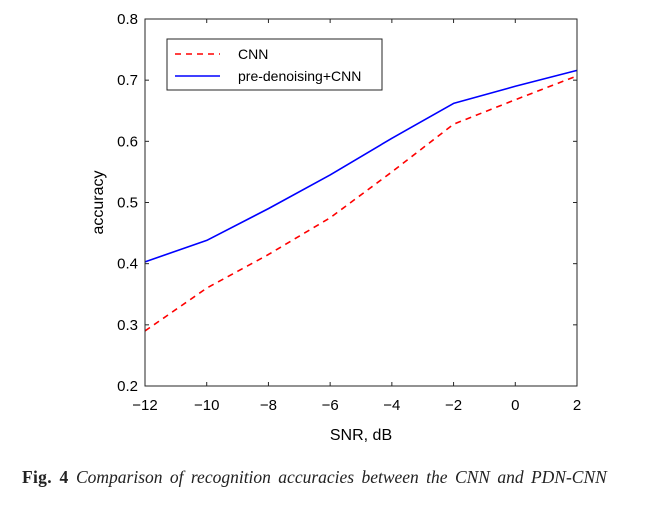 This screenshot has height=524, width=652. Describe the element at coordinates (127, 80) in the screenshot. I see `y-tick-label: 0.7` at that location.